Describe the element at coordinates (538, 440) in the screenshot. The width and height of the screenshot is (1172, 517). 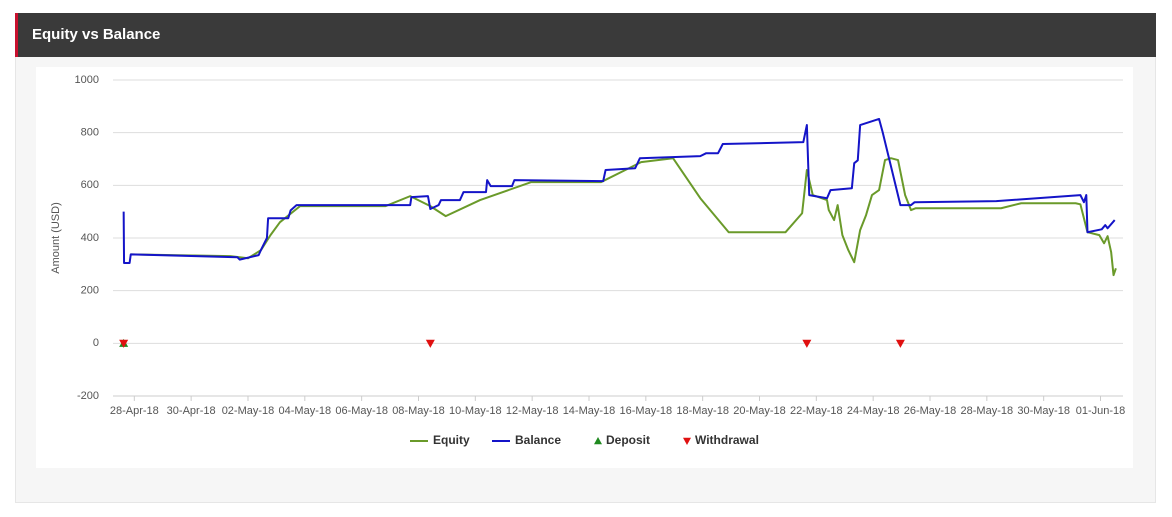
I see `legend-label: Balance` at that location.